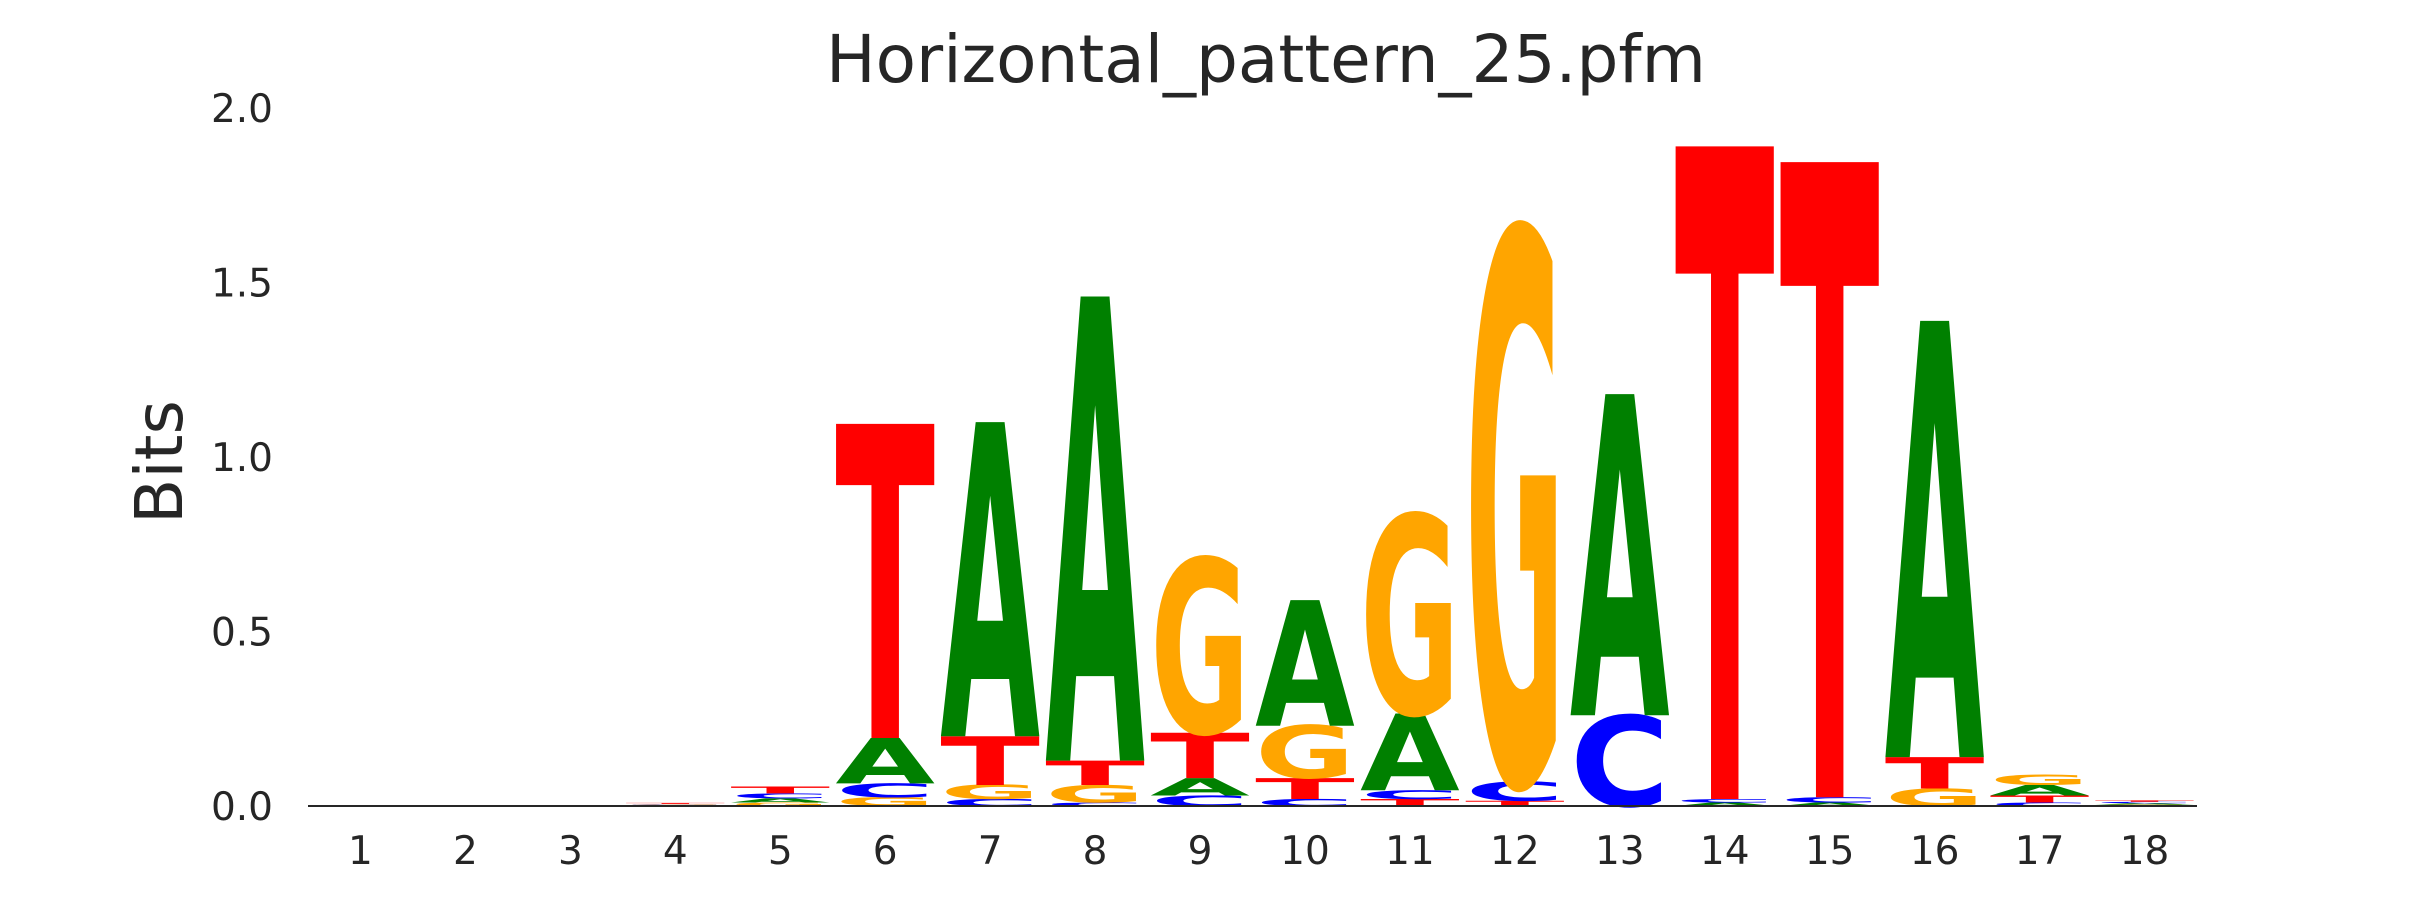 The height and width of the screenshot is (900, 2430). I want to click on x-tick-label: 18, so click(2145, 851).